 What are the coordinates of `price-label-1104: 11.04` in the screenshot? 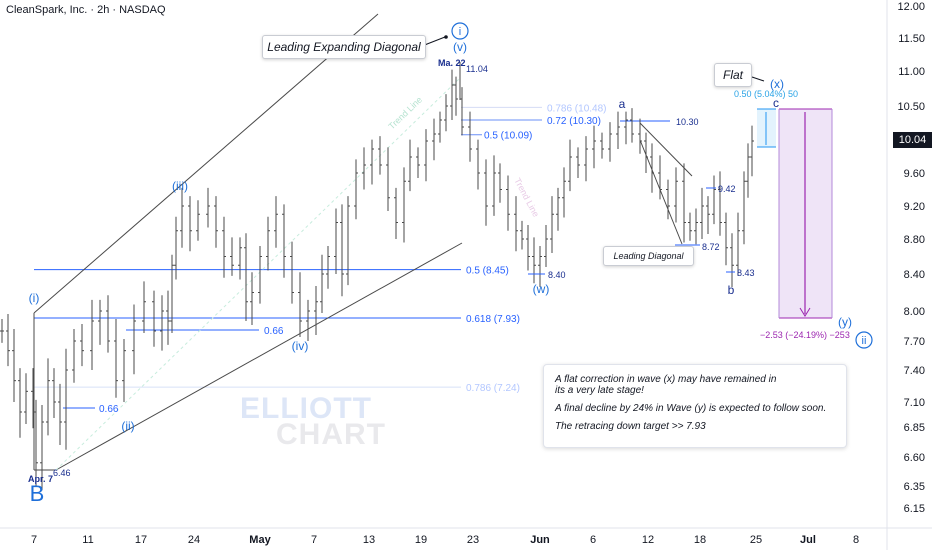 It's located at (477, 69).